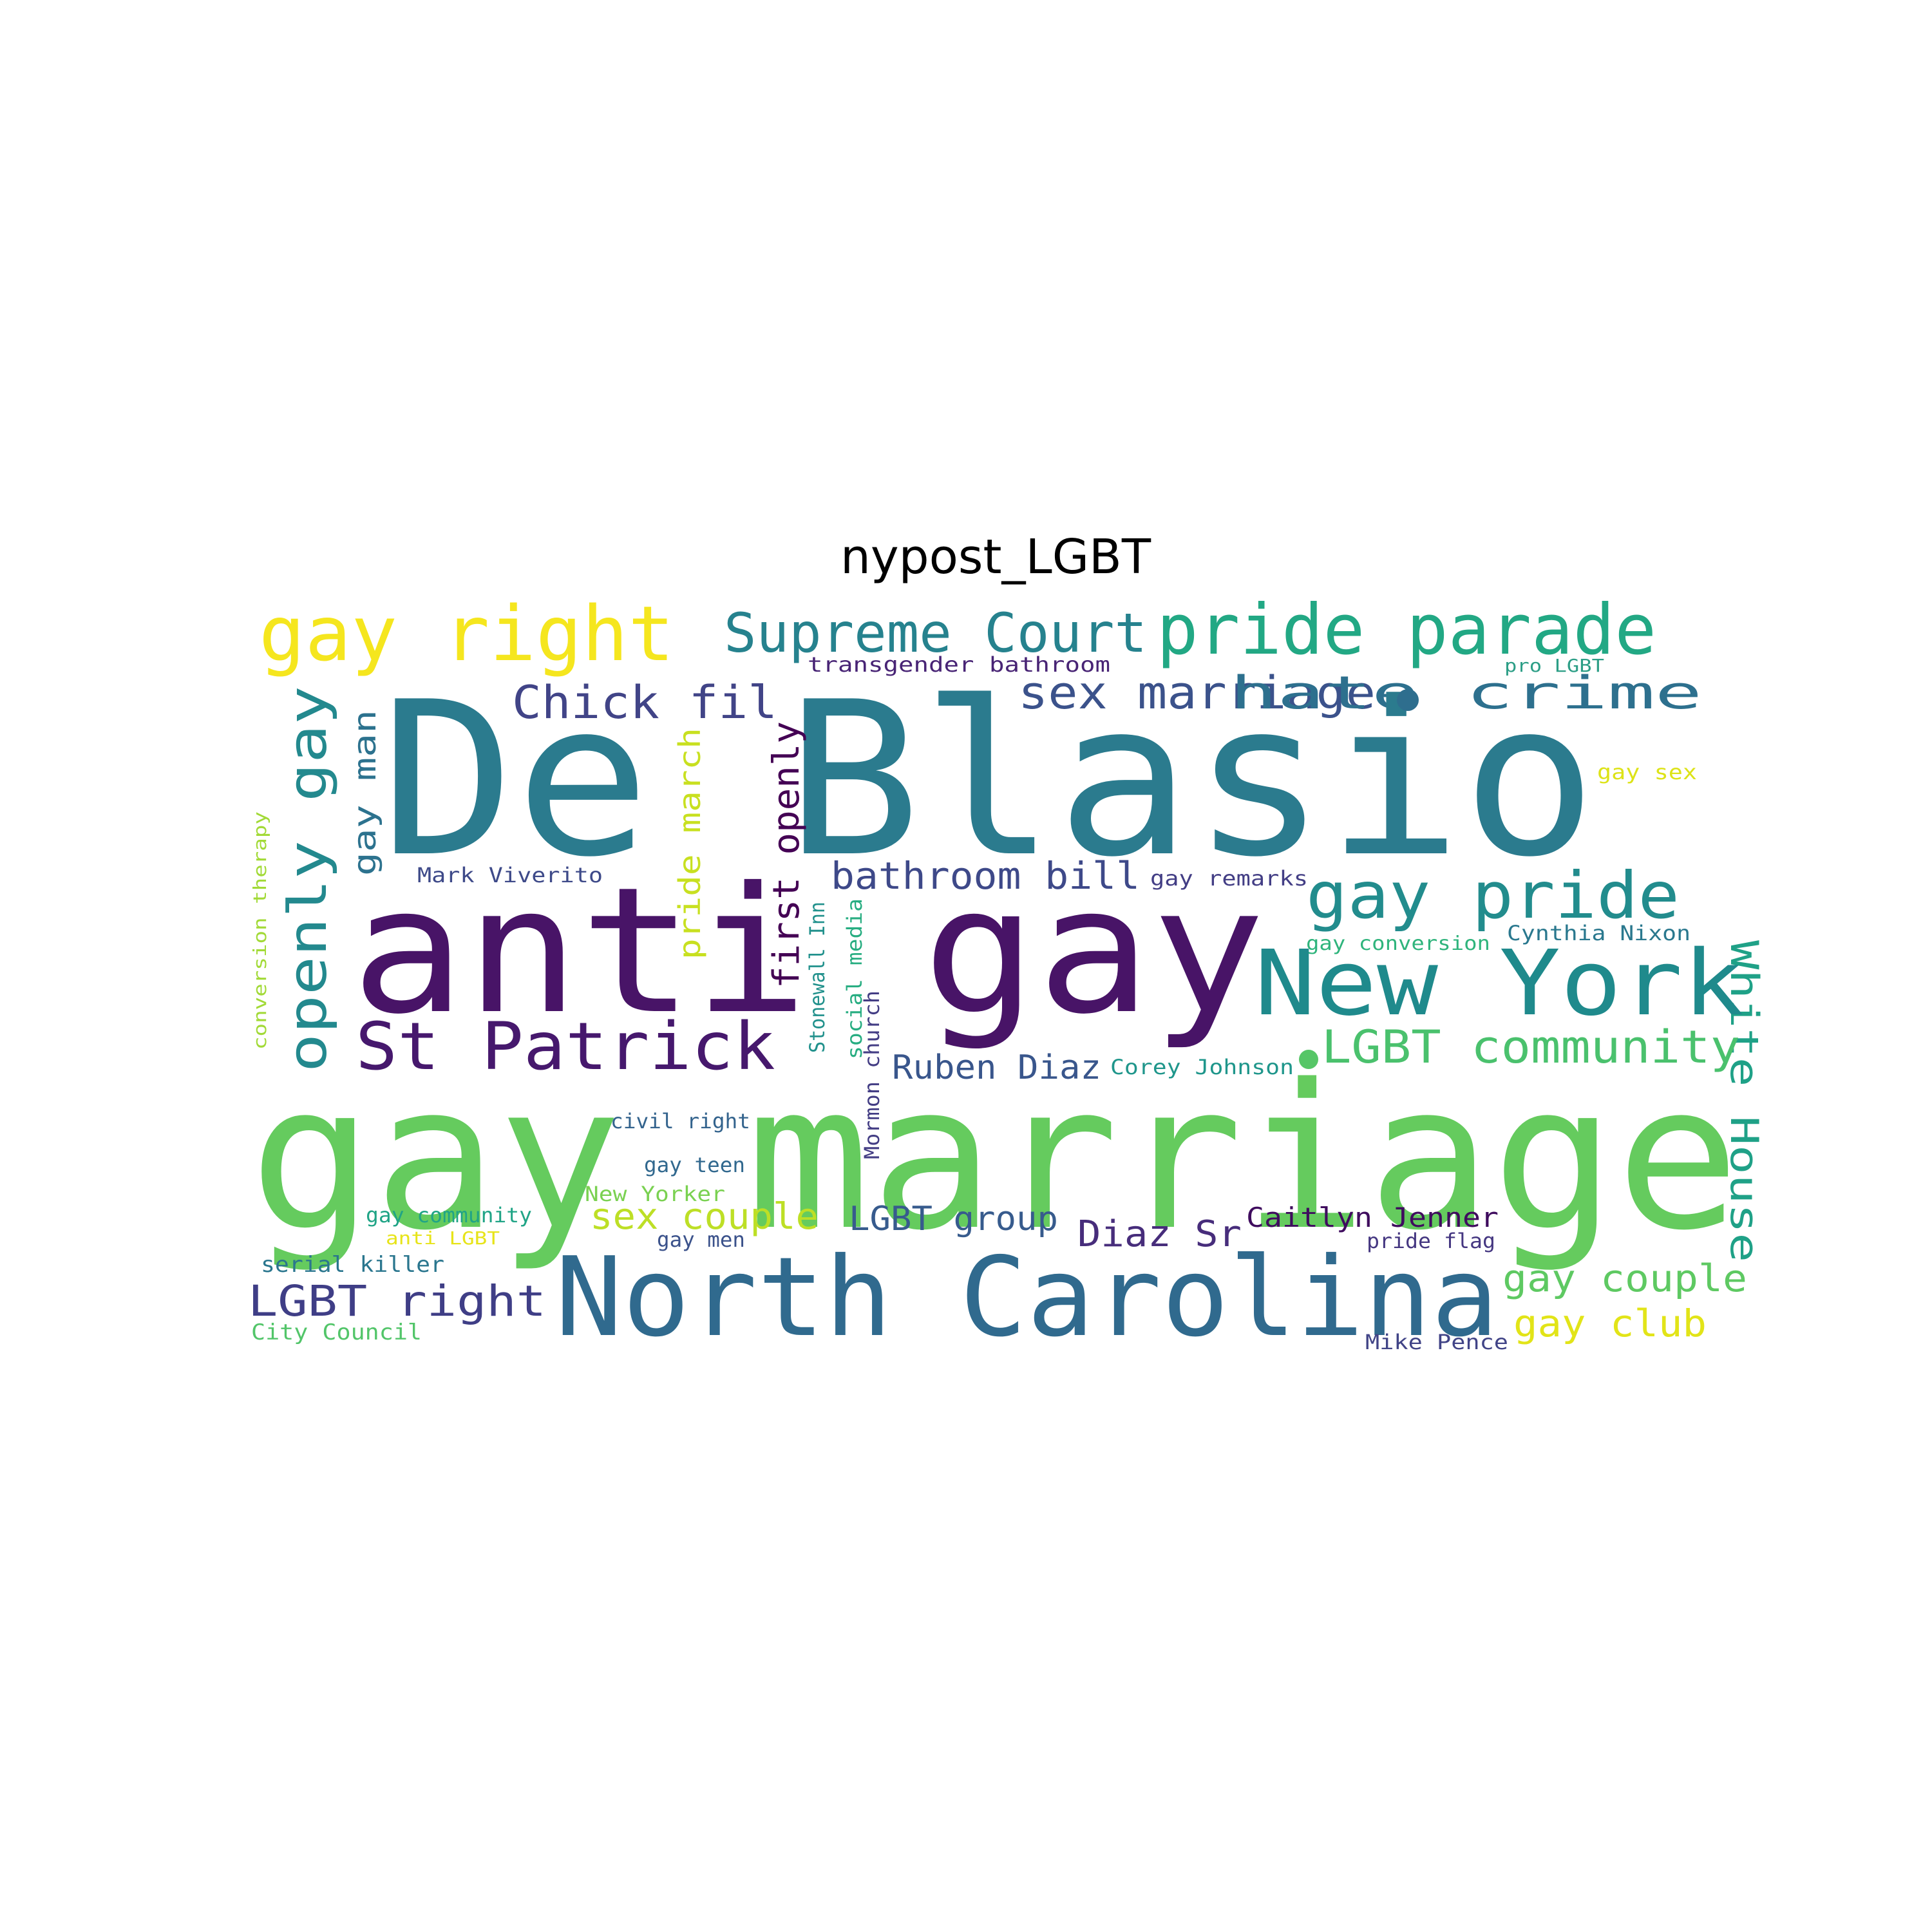  What do you see at coordinates (510, 875) in the screenshot?
I see `cloud-word: Mark Viverito` at bounding box center [510, 875].